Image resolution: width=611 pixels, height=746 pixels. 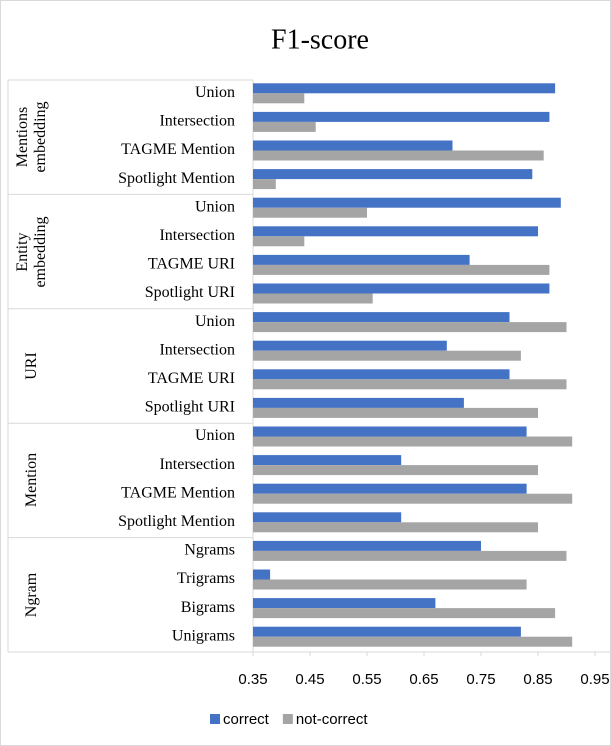 What do you see at coordinates (309, 679) in the screenshot?
I see `x-tick-label: 0.45` at bounding box center [309, 679].